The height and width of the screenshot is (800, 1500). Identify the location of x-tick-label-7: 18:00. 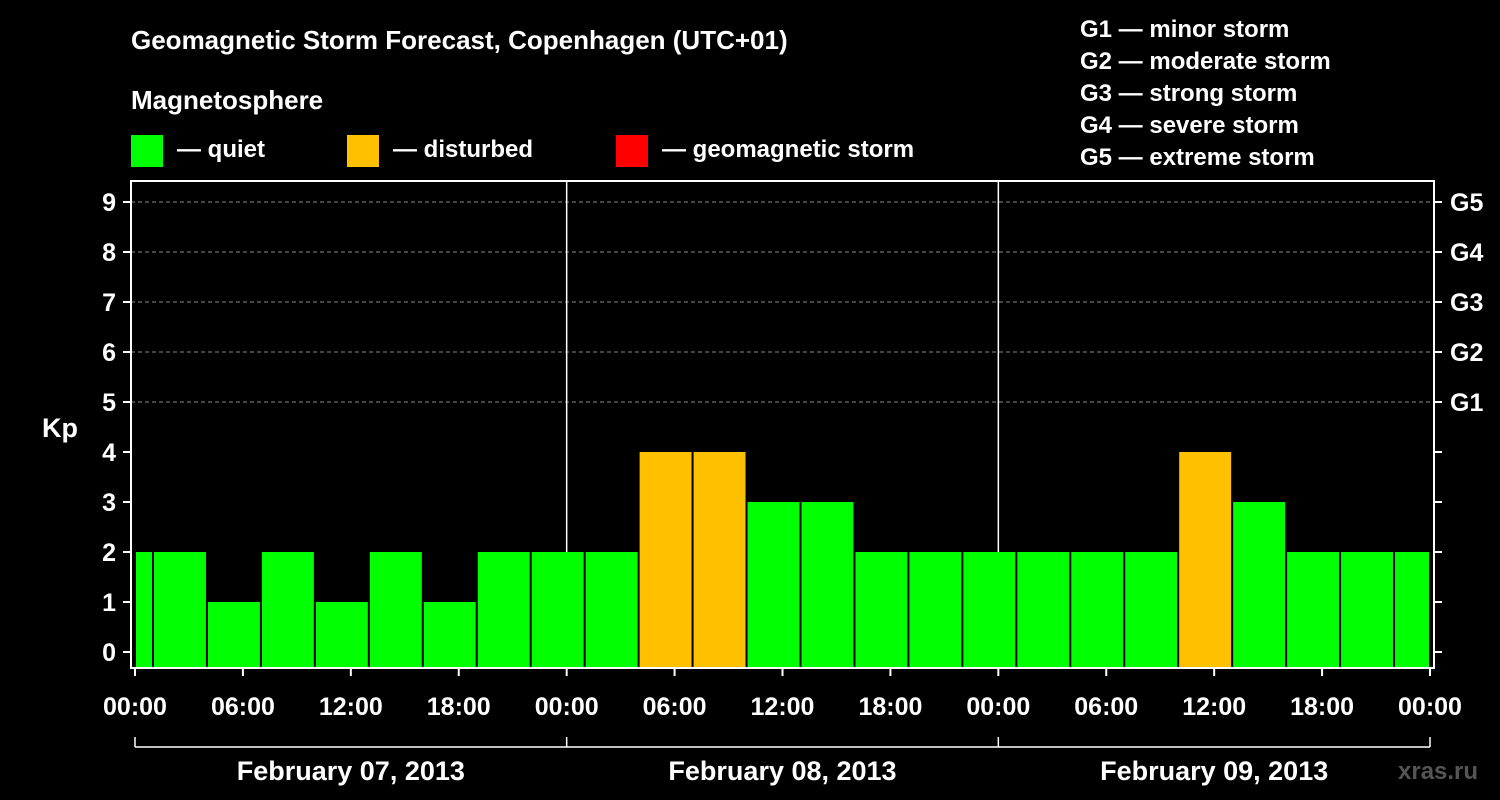
(890, 707).